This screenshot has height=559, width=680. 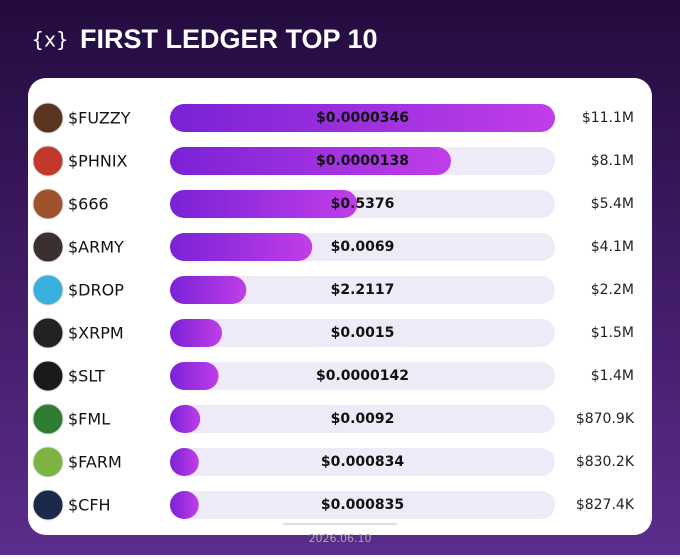 I want to click on category-label: $XRPM, so click(x=96, y=333).